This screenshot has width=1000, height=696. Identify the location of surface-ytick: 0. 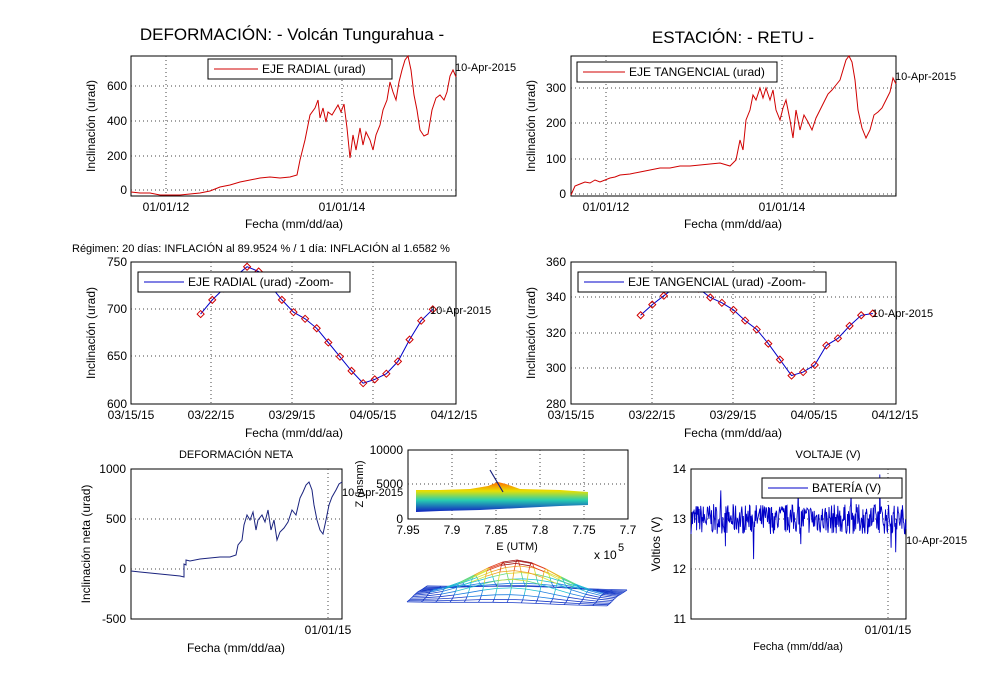
(399, 519).